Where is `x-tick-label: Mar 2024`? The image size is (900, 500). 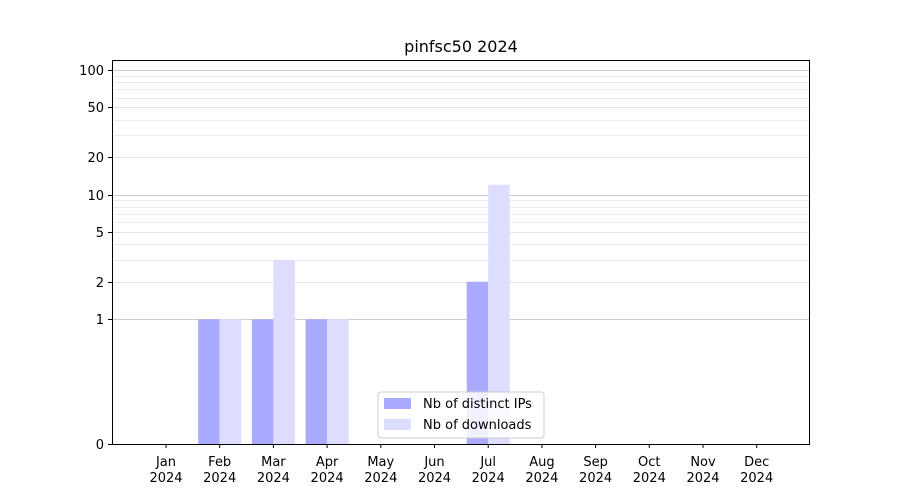
x-tick-label: Mar 2024 is located at coordinates (273, 470).